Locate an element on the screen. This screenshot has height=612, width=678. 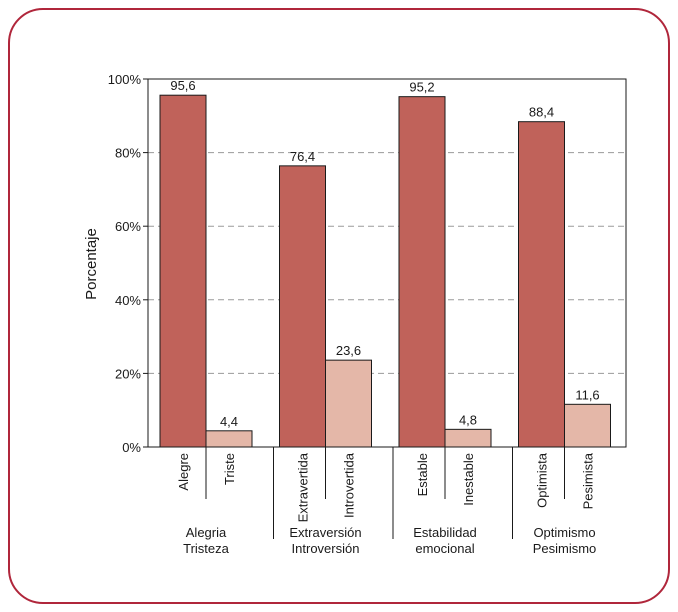
value-label: 4,4 is located at coordinates (229, 421).